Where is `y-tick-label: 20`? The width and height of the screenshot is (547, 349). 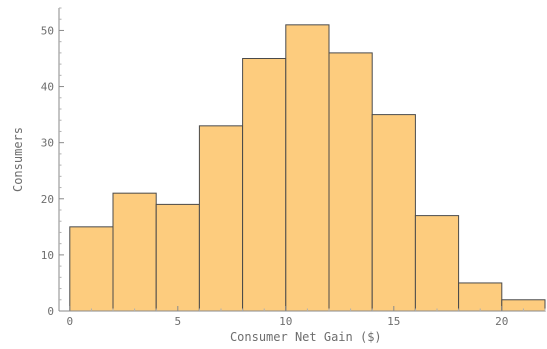
y-tick-label: 20 is located at coordinates (47, 199).